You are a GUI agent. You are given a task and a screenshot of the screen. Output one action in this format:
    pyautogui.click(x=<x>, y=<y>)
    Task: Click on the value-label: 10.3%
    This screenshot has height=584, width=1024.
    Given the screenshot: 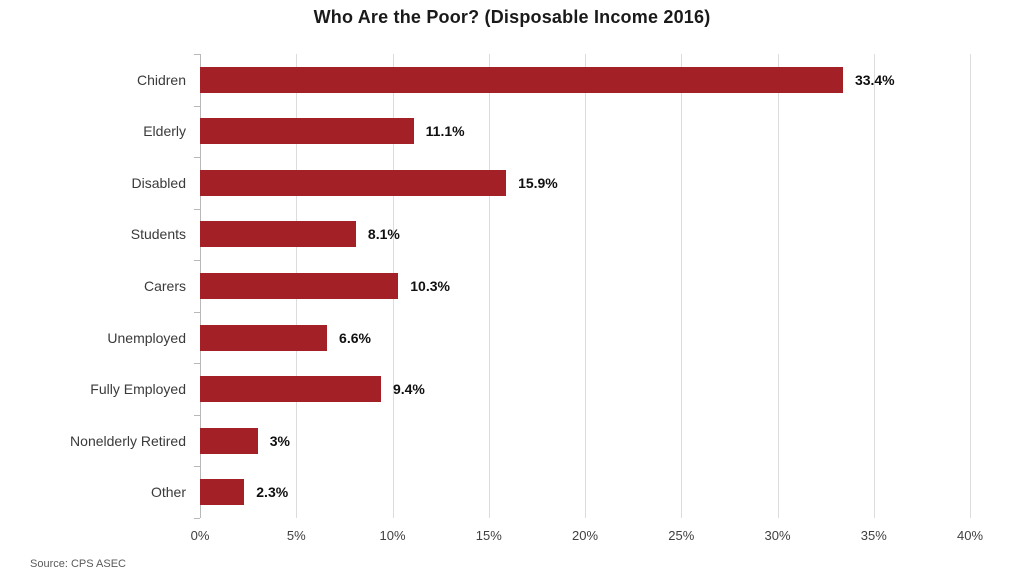 What is the action you would take?
    pyautogui.click(x=430, y=286)
    